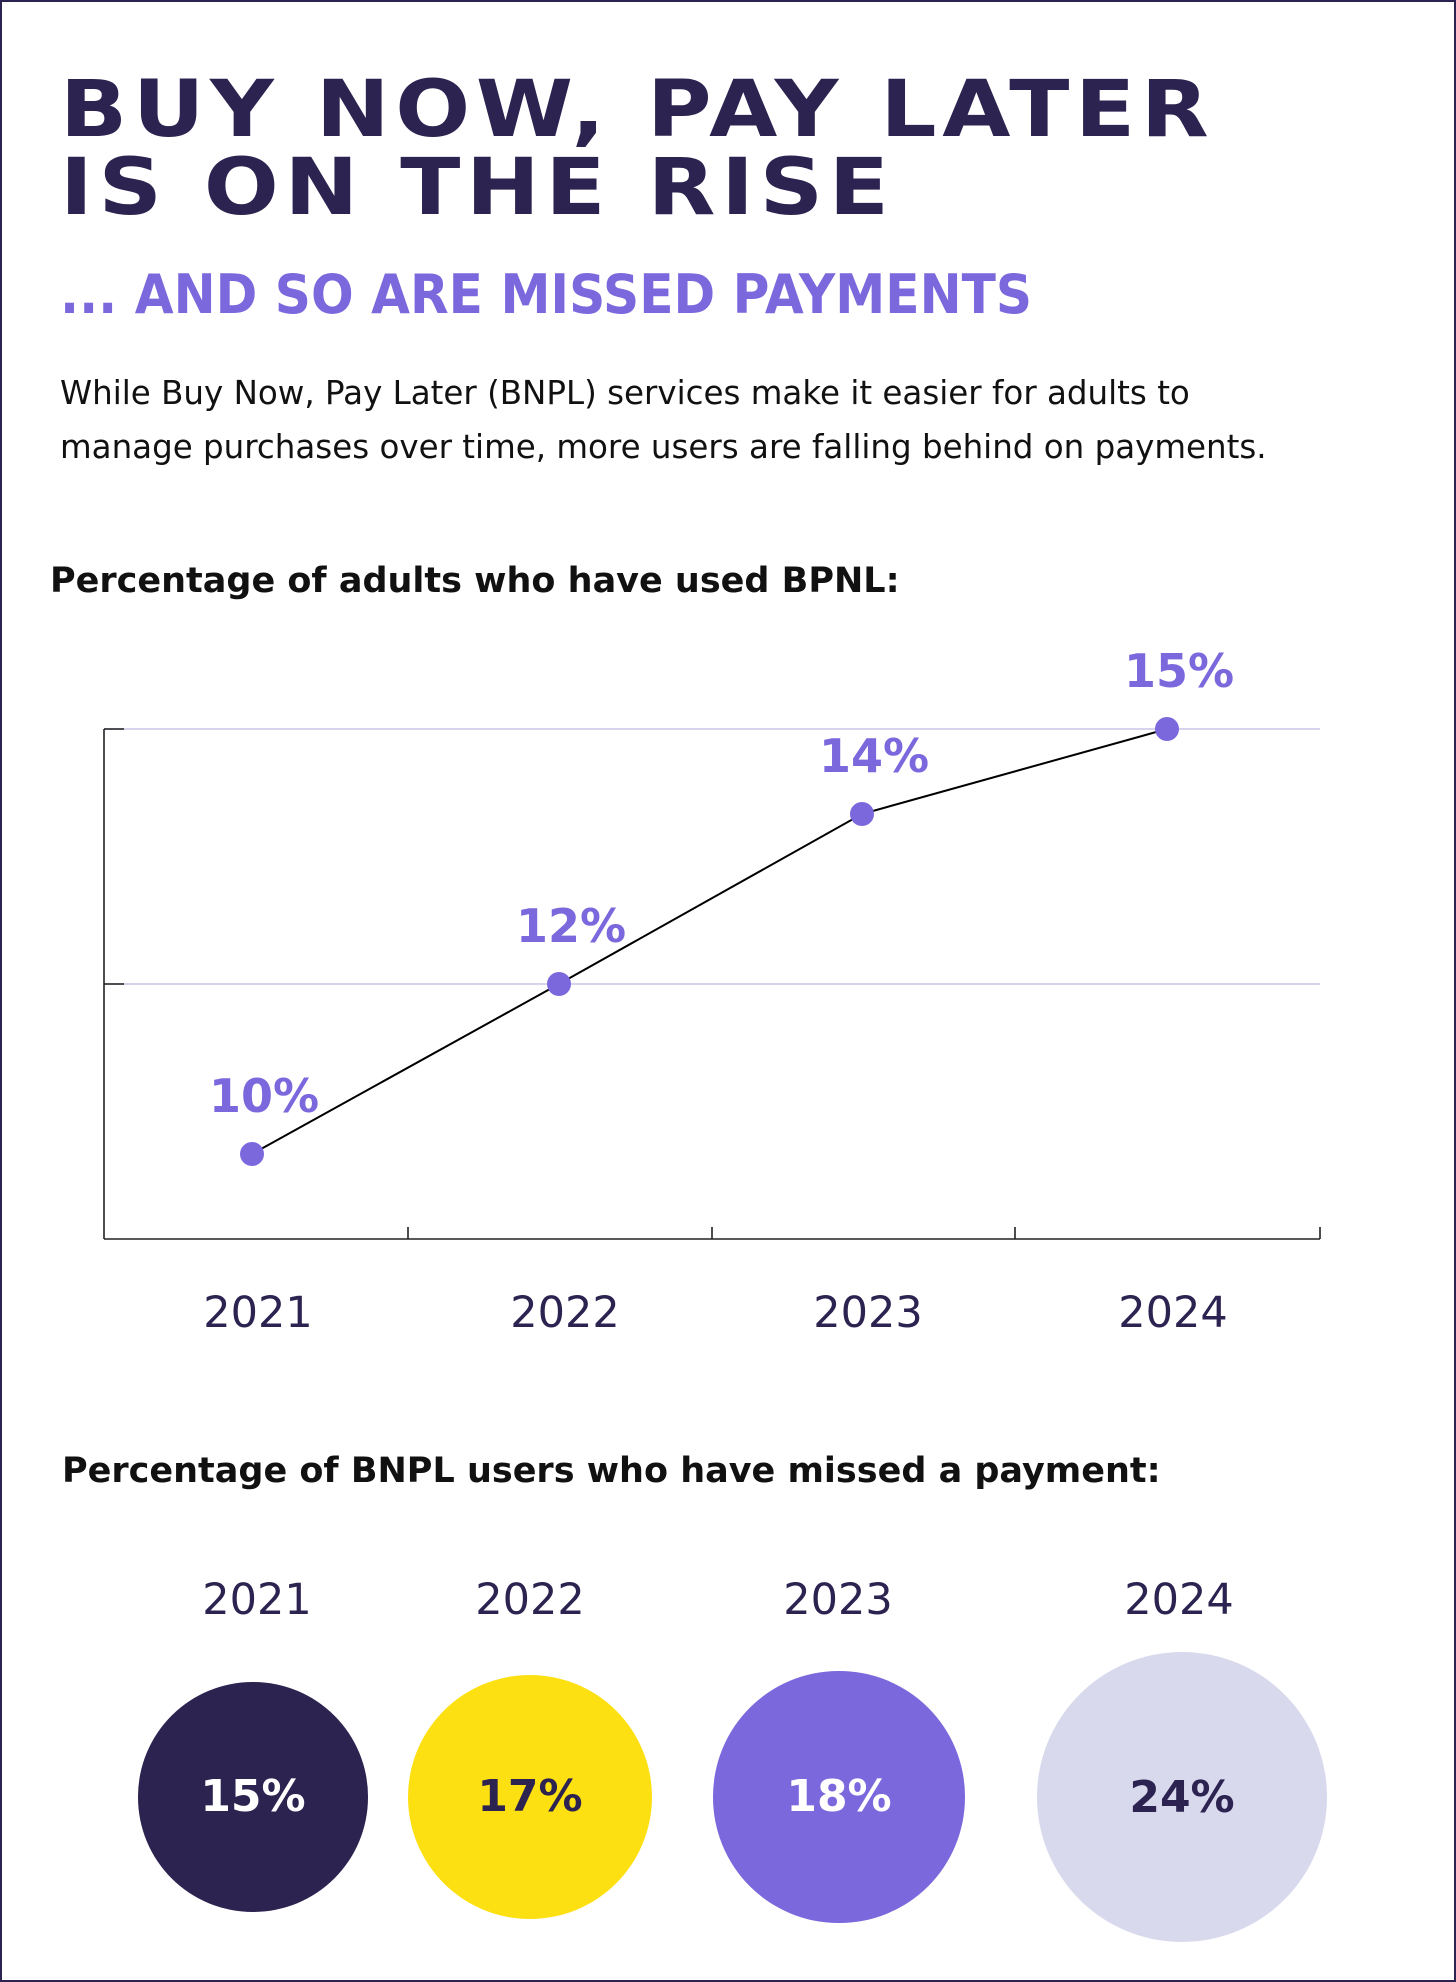 The image size is (1456, 1982). Describe the element at coordinates (867, 1313) in the screenshot. I see `x-tick-label-2023: 2023` at that location.